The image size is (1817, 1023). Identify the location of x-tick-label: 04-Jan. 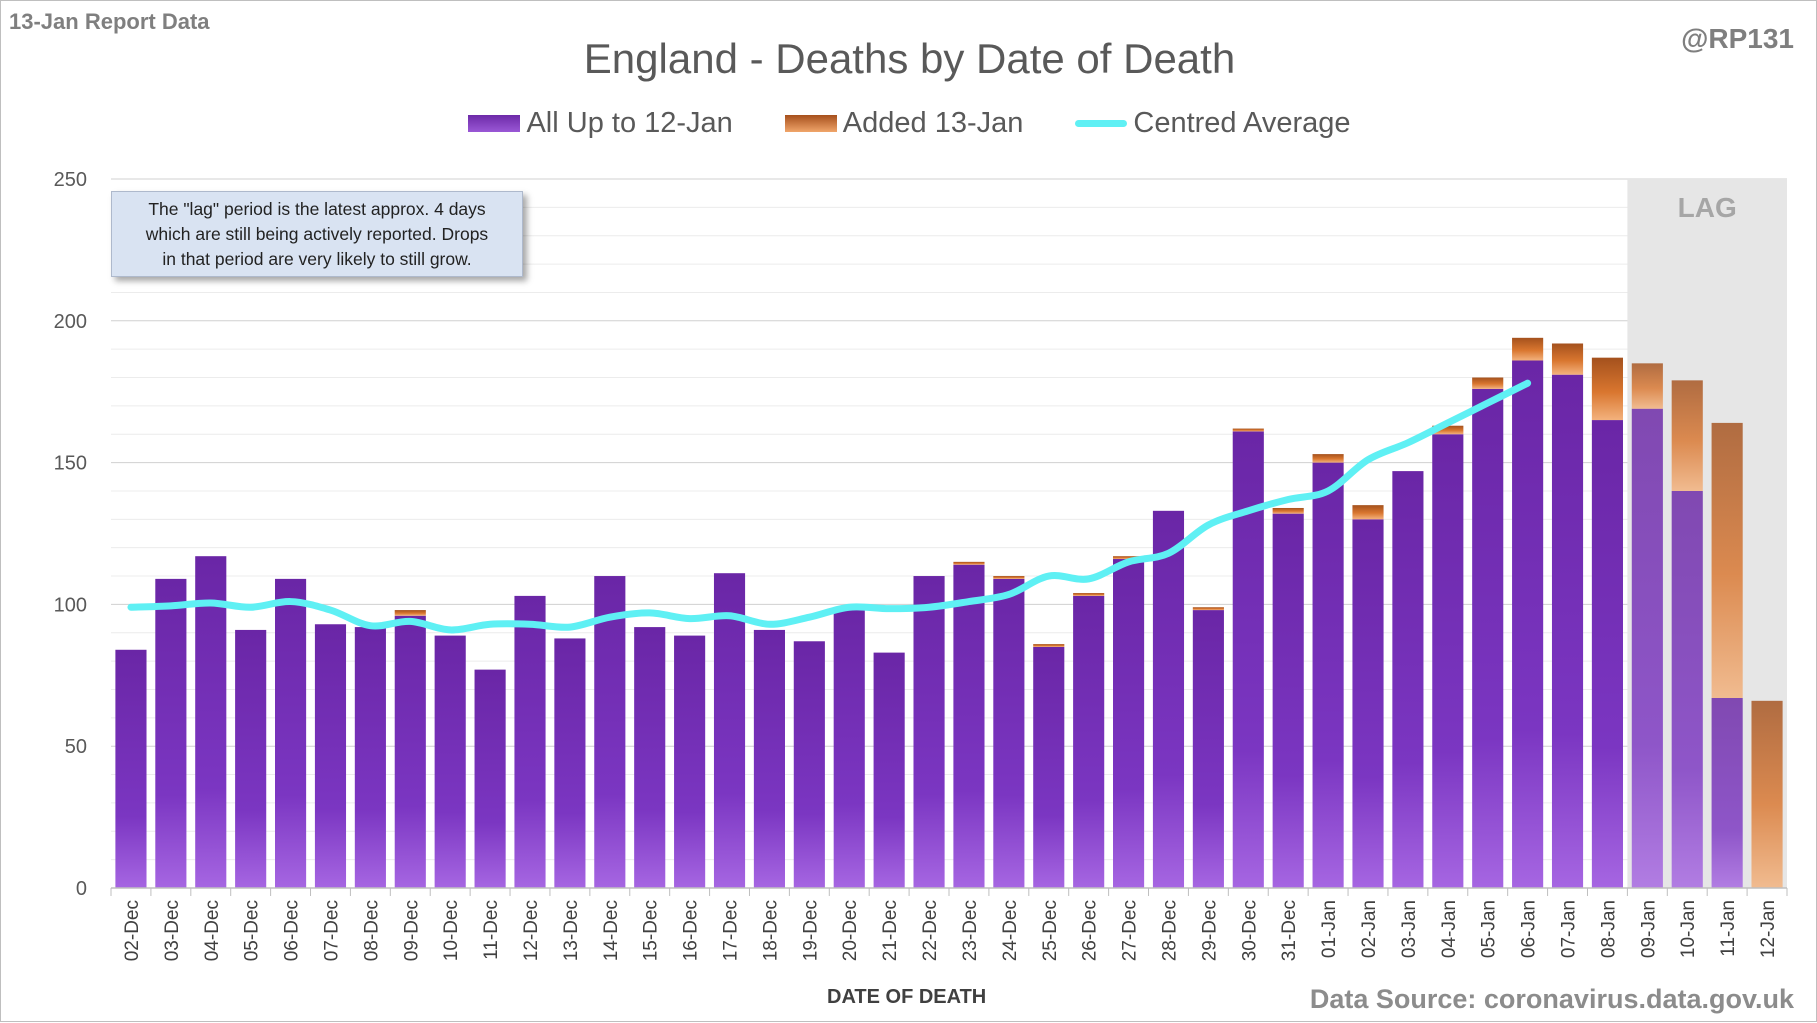
(1449, 929).